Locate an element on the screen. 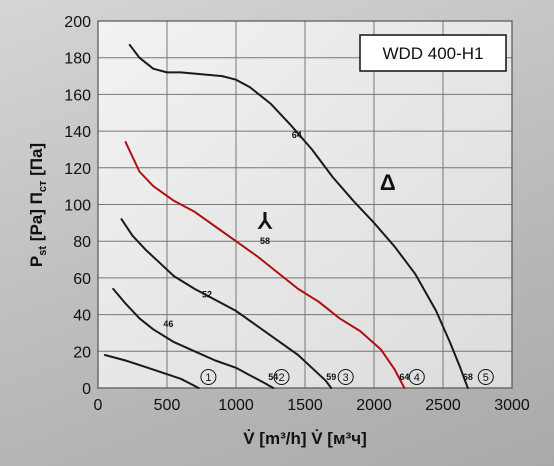  point-label: 58 is located at coordinates (265, 241).